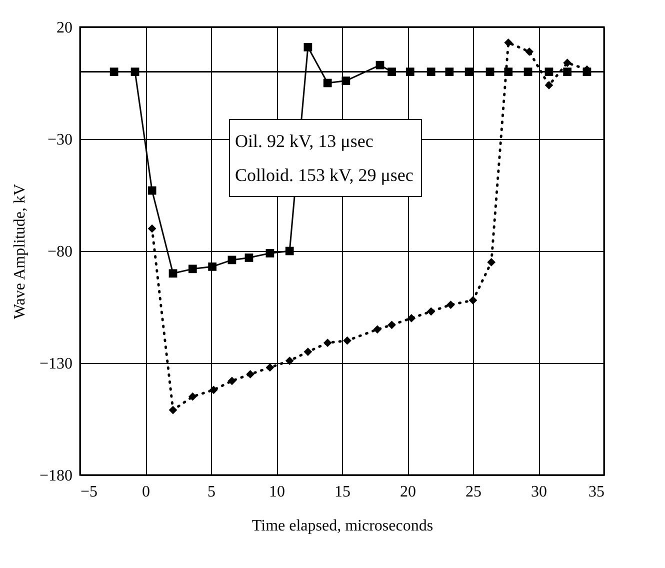  Describe the element at coordinates (342, 492) in the screenshot. I see `x-tick-label: 15` at that location.